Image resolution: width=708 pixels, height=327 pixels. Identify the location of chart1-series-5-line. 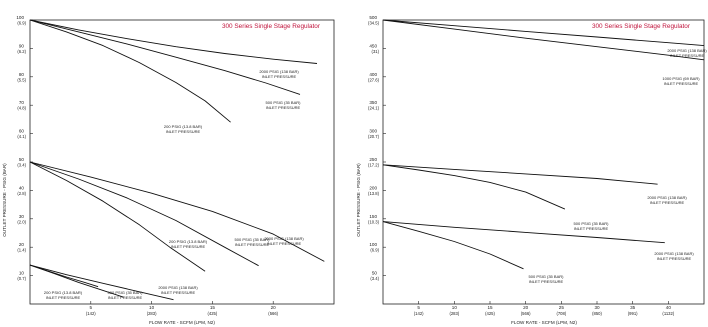
(144, 214).